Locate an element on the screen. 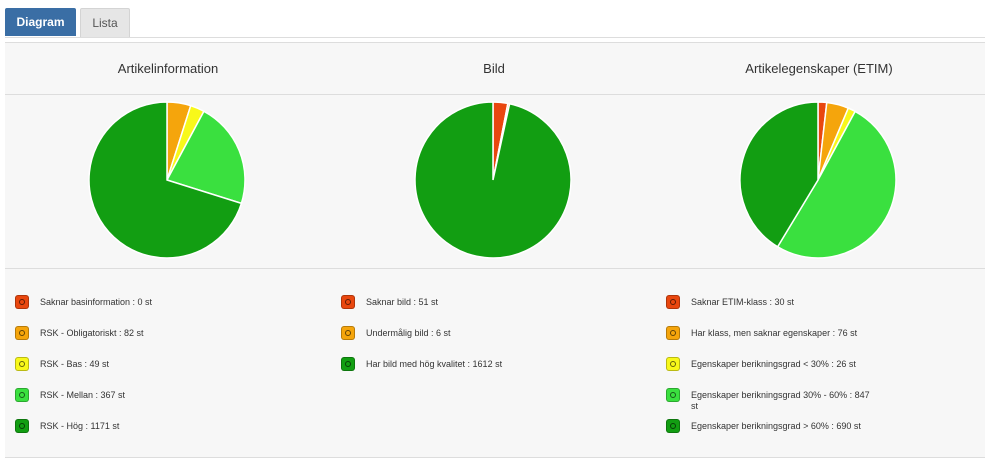  chart-title: Artikelegenskaper (ETIM) is located at coordinates (819, 68).